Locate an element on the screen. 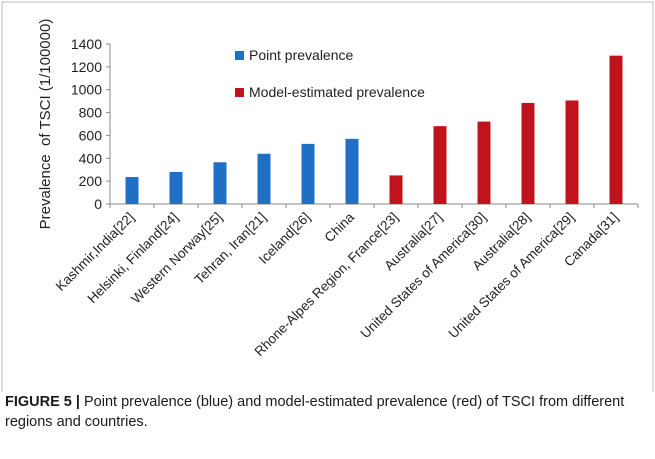 The width and height of the screenshot is (655, 459). y-tick-label: 600 is located at coordinates (91, 135).